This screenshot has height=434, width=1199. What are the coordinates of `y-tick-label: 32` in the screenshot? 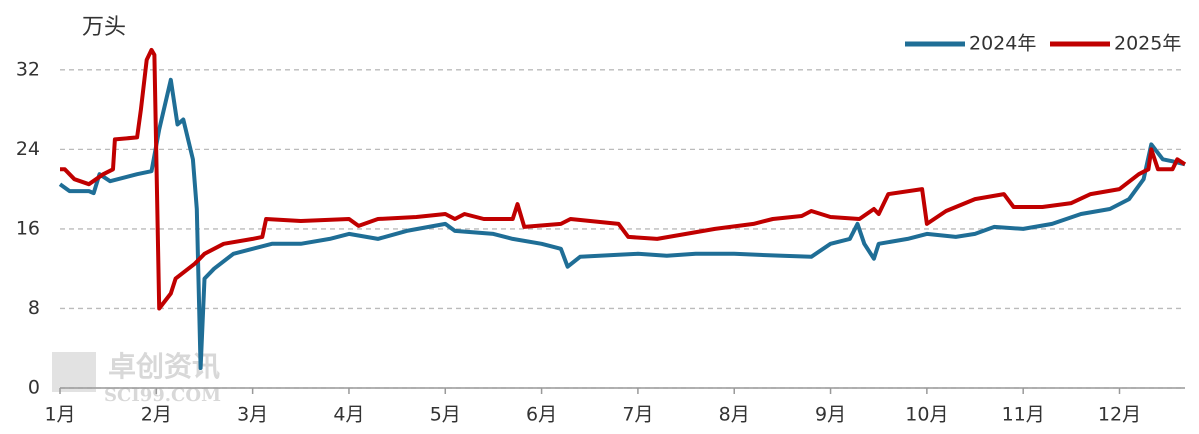 It's located at (28, 69).